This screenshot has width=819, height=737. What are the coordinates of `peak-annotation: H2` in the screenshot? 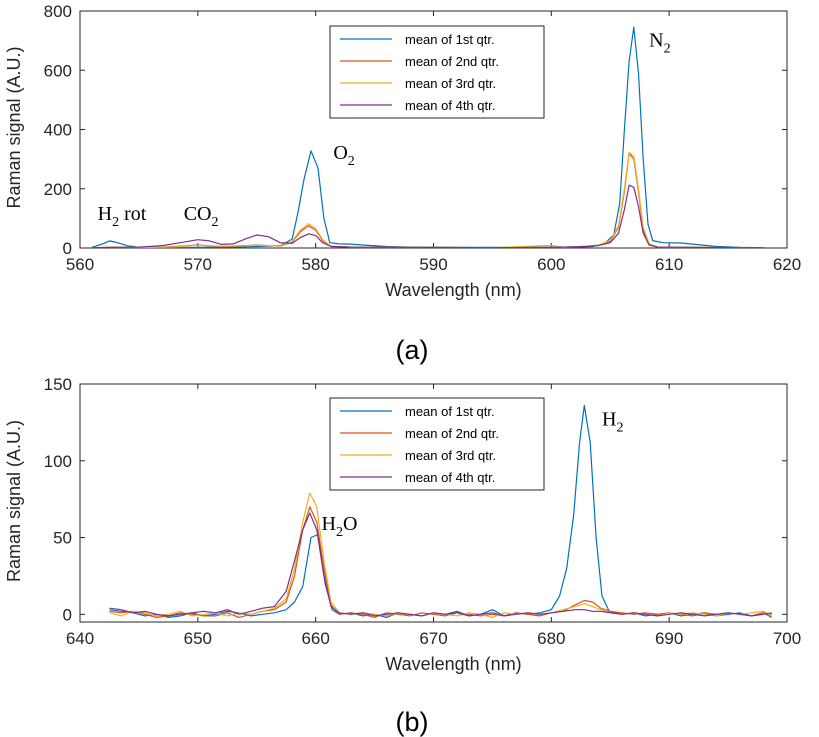 It's located at (612, 421).